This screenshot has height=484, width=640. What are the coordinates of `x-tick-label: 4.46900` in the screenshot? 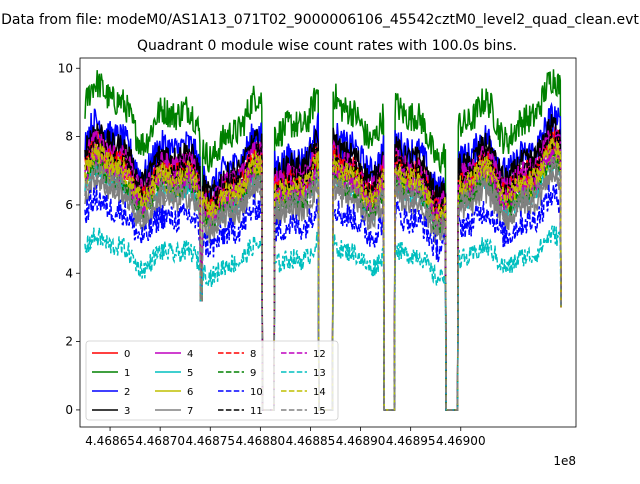 It's located at (461, 441).